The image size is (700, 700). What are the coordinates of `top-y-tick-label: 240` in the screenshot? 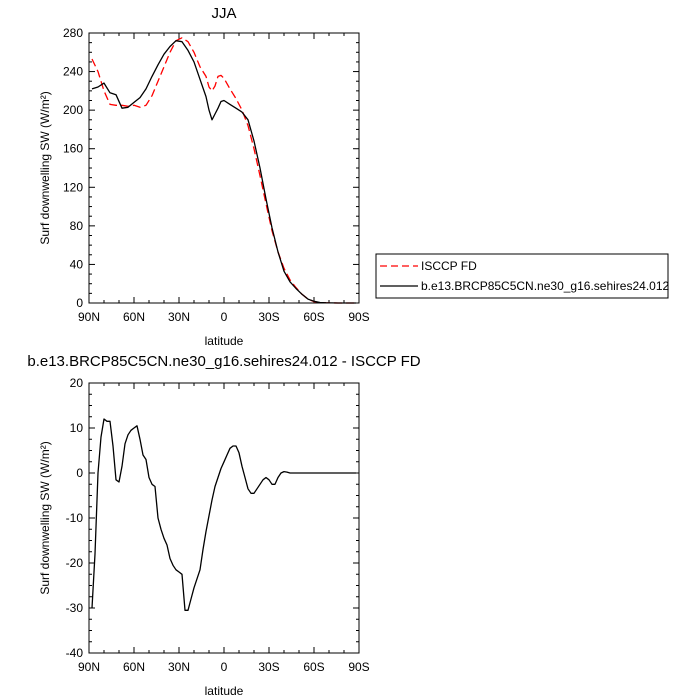 It's located at (73, 72).